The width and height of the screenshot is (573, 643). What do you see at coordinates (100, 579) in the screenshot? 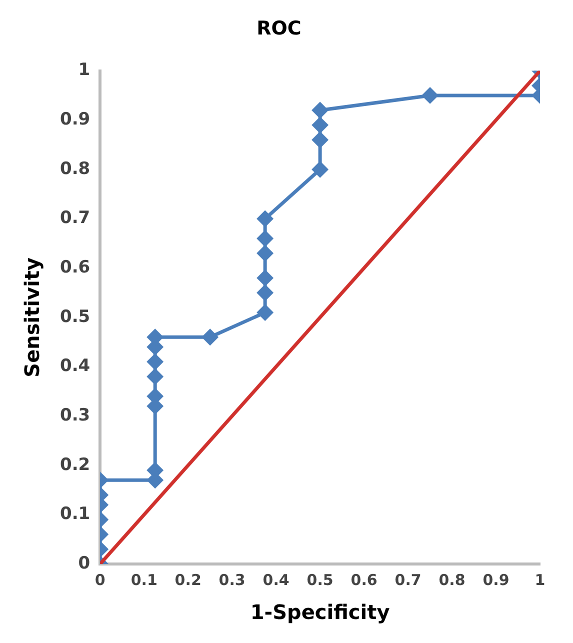
I see `x-tick-label: 0` at bounding box center [100, 579].